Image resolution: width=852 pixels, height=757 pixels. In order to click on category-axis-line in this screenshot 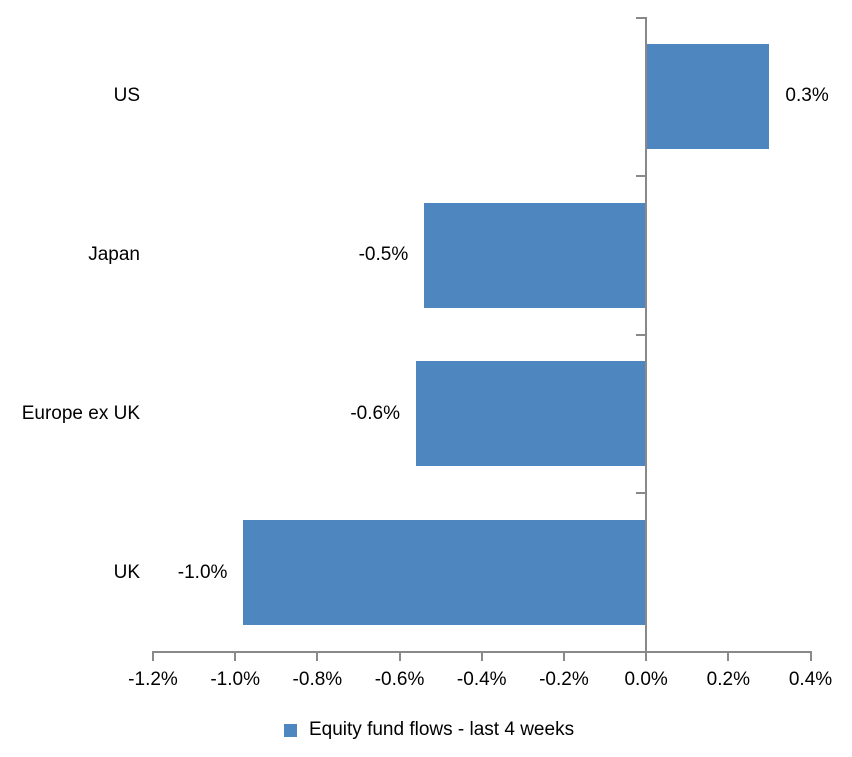, I will do `click(646, 334)`.